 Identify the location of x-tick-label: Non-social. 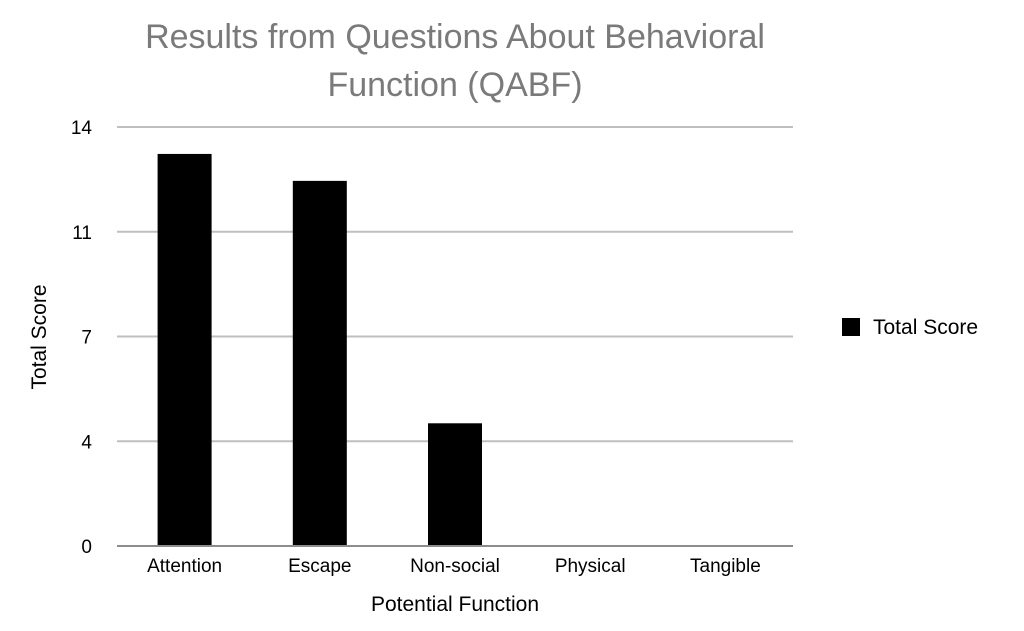
(455, 566).